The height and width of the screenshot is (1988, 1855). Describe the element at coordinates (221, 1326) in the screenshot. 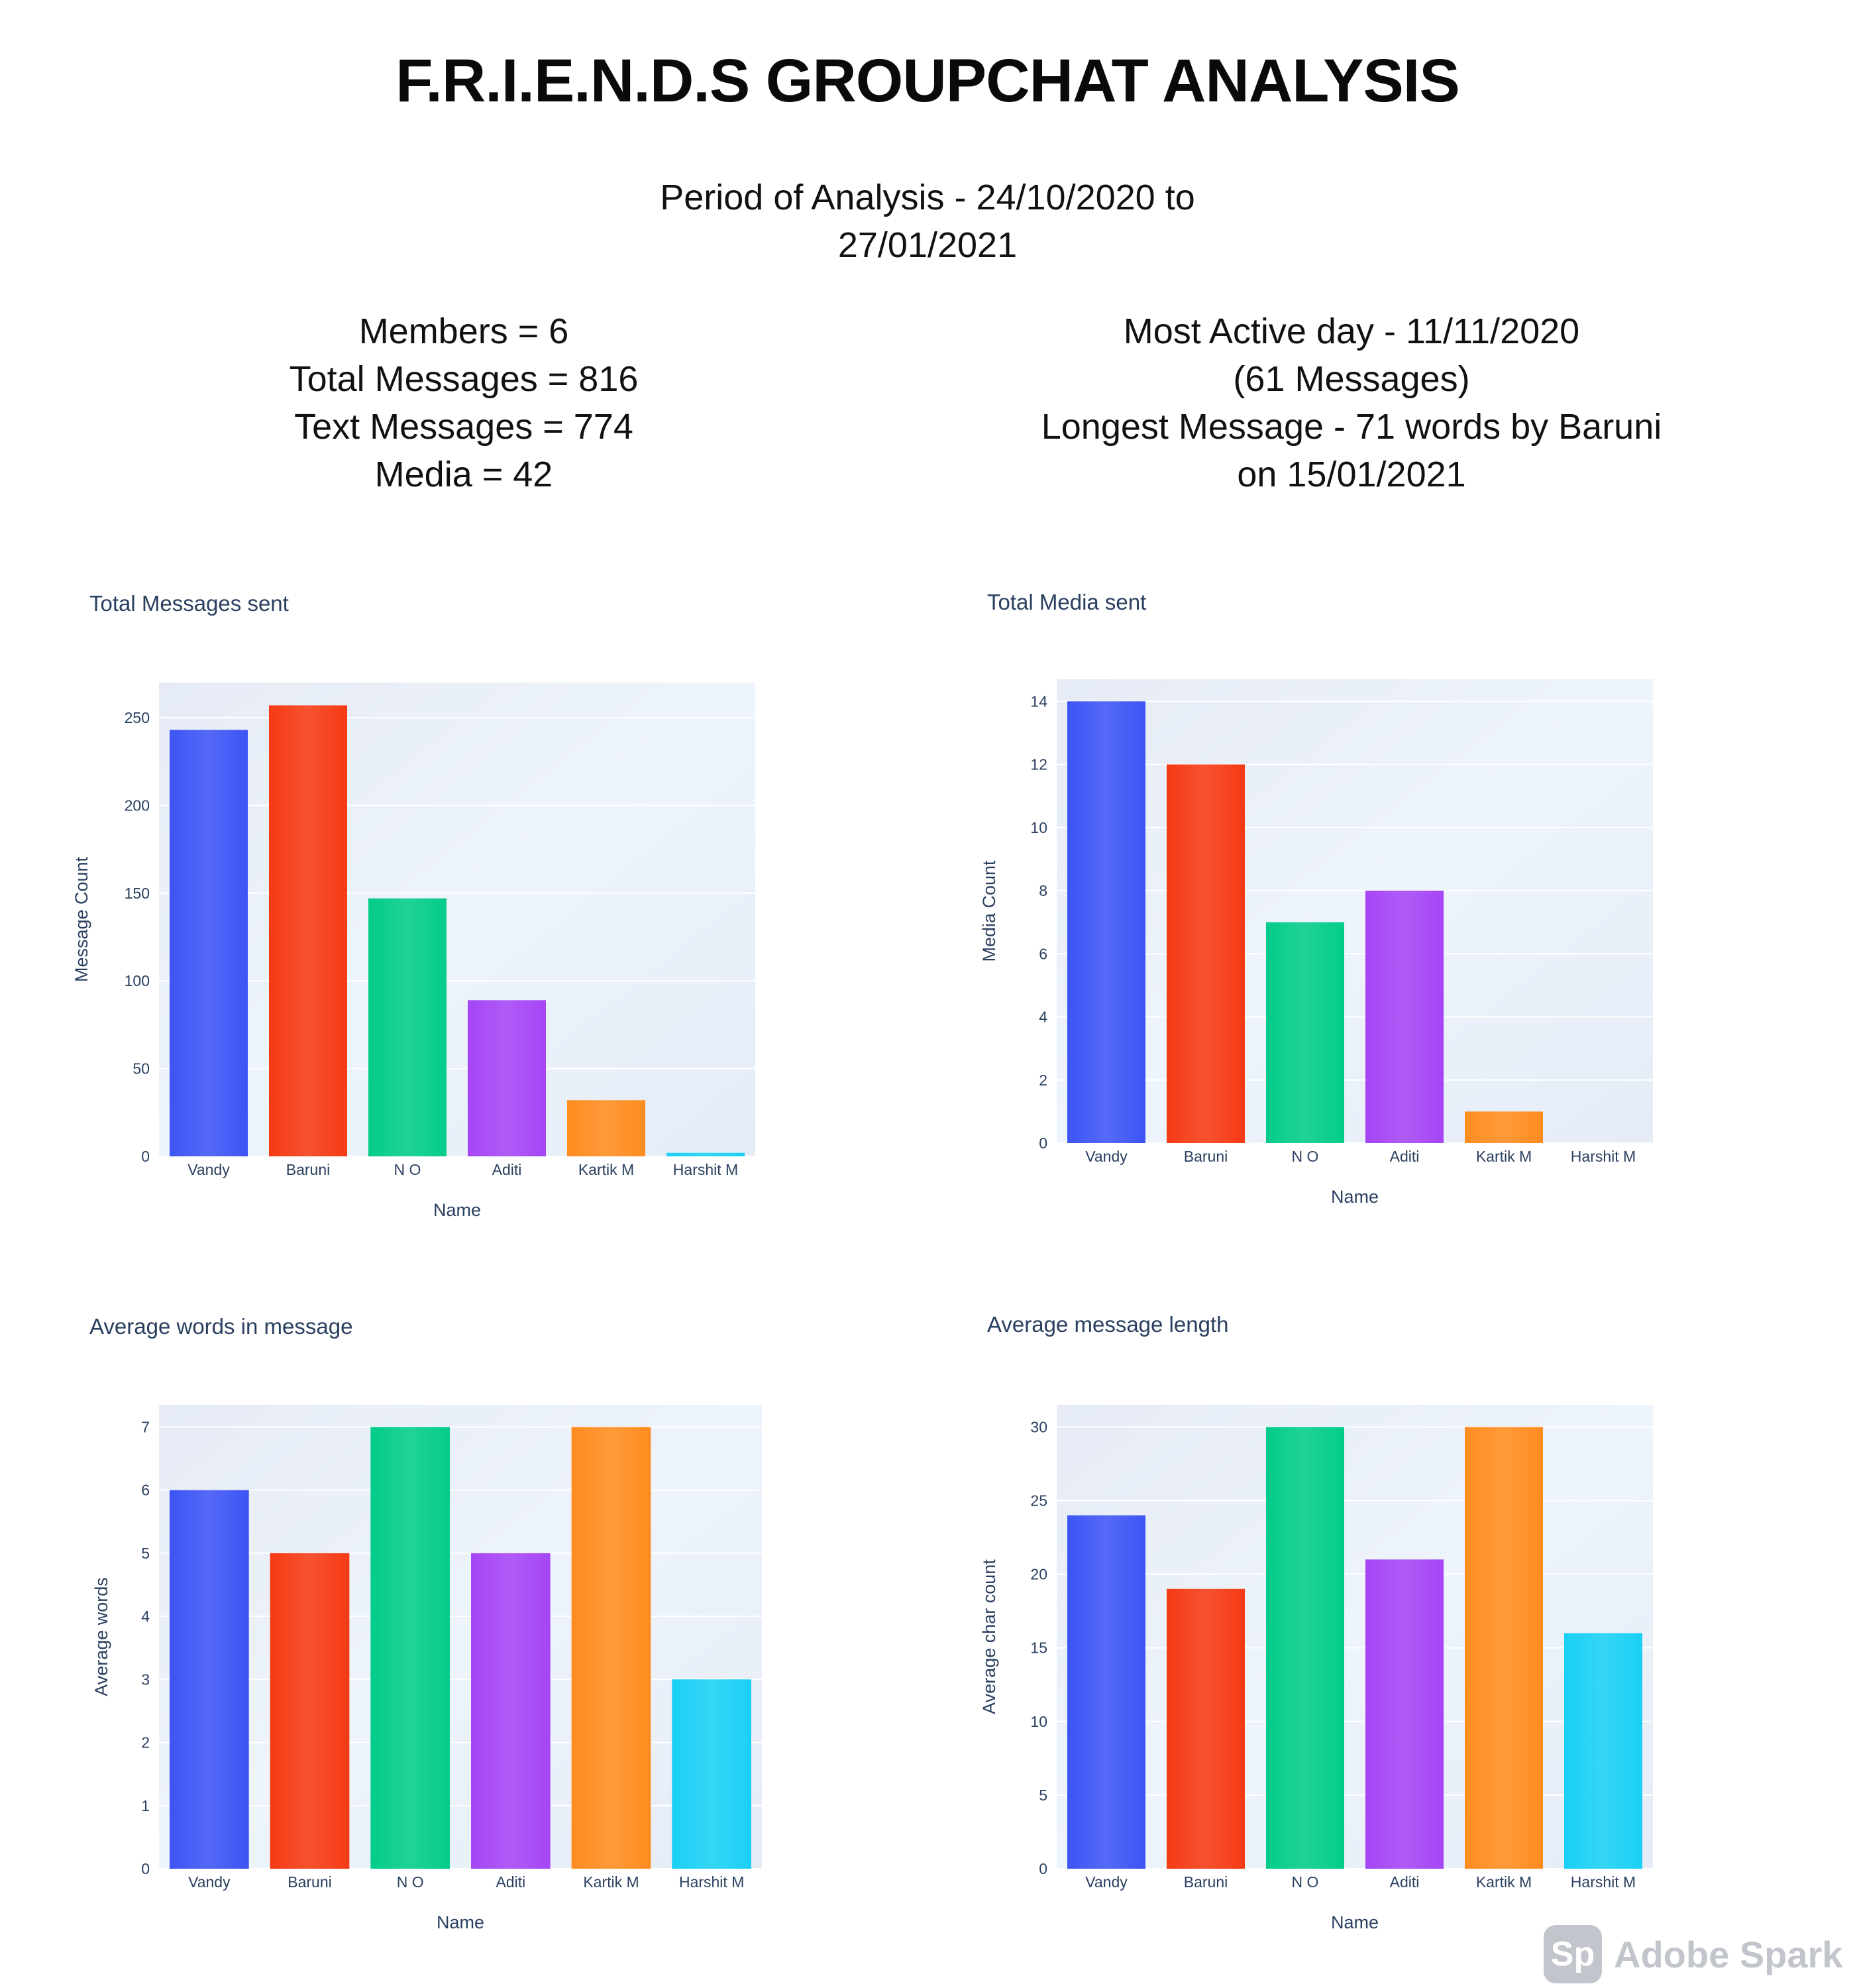

I see `chart-title-average-words: Average words in message` at that location.